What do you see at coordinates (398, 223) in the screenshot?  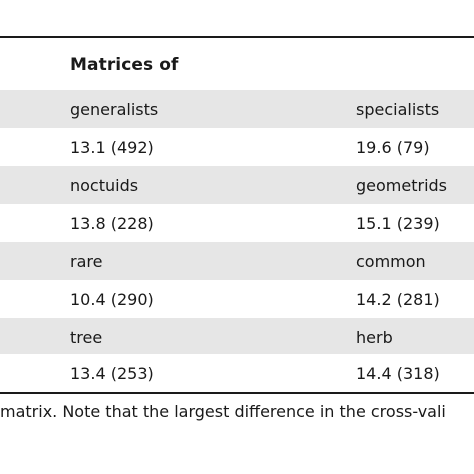 I see `cell-right: 15.1 (239)` at bounding box center [398, 223].